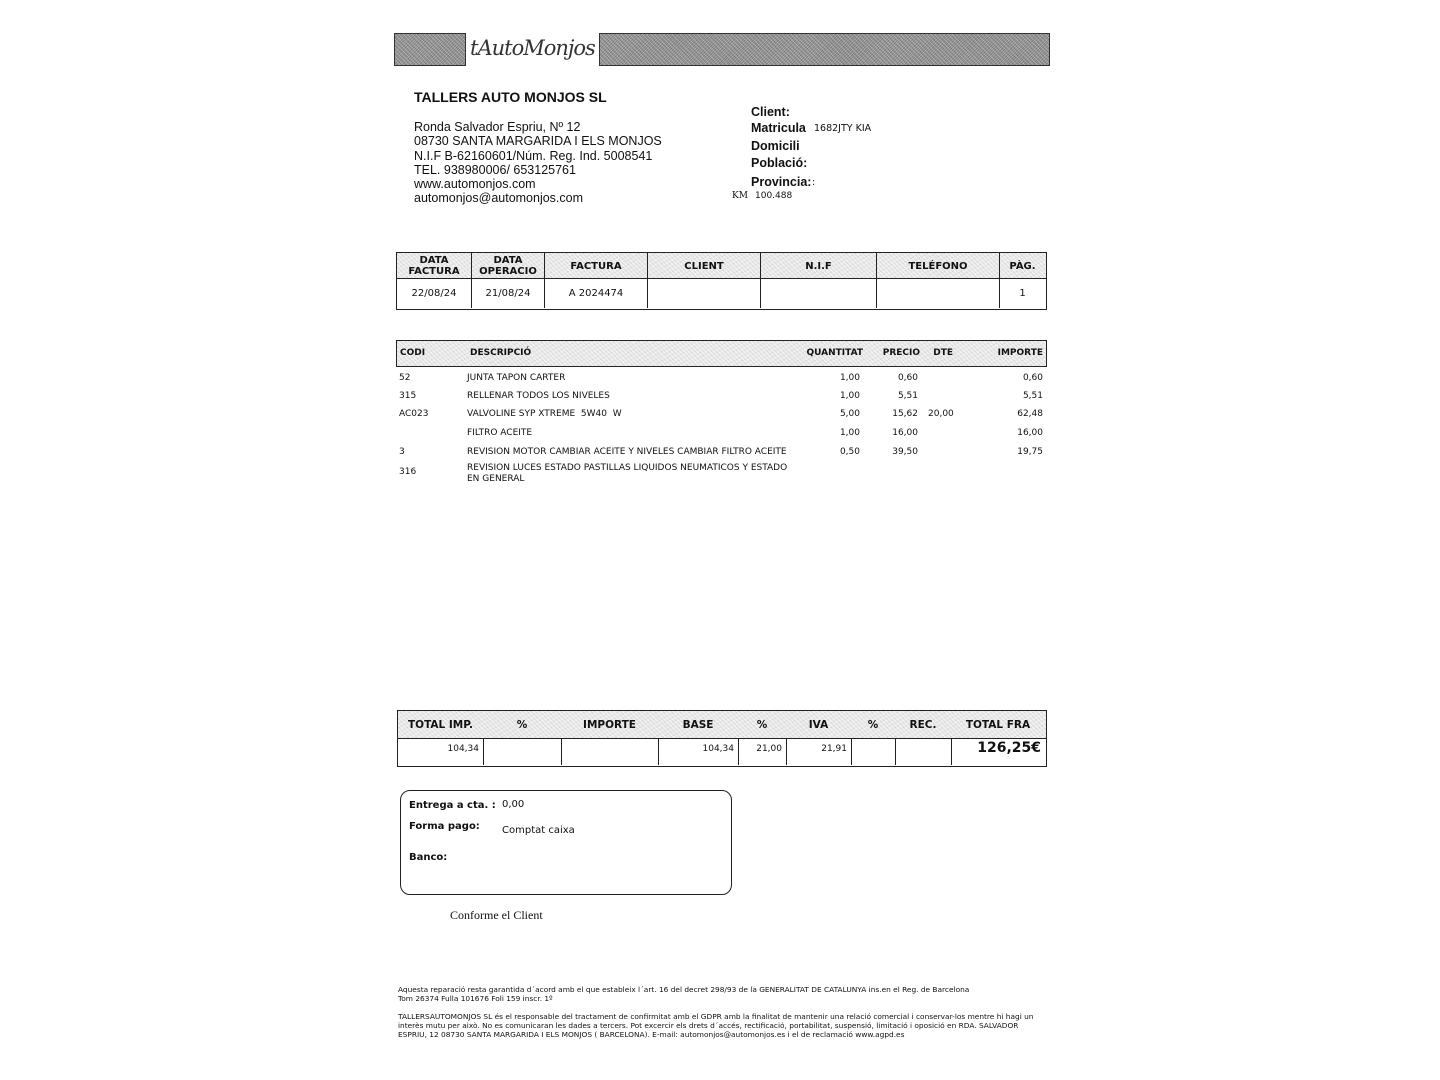 The height and width of the screenshot is (1080, 1440). I want to click on address-line: automonjos@automonjos.com, so click(499, 198).